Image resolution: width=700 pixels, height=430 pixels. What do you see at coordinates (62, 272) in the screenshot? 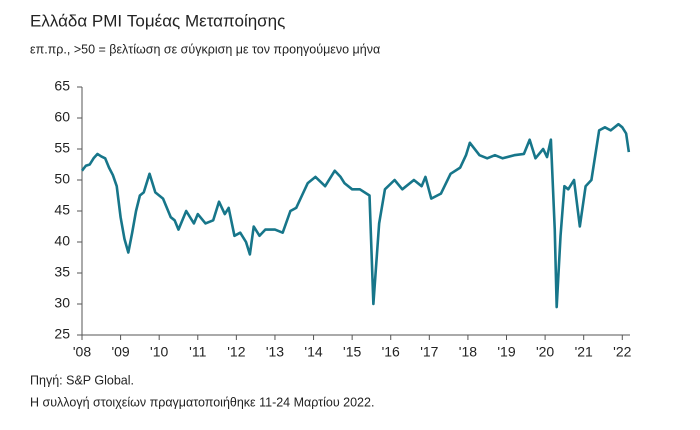
I see `y-tick-label: 35` at bounding box center [62, 272].